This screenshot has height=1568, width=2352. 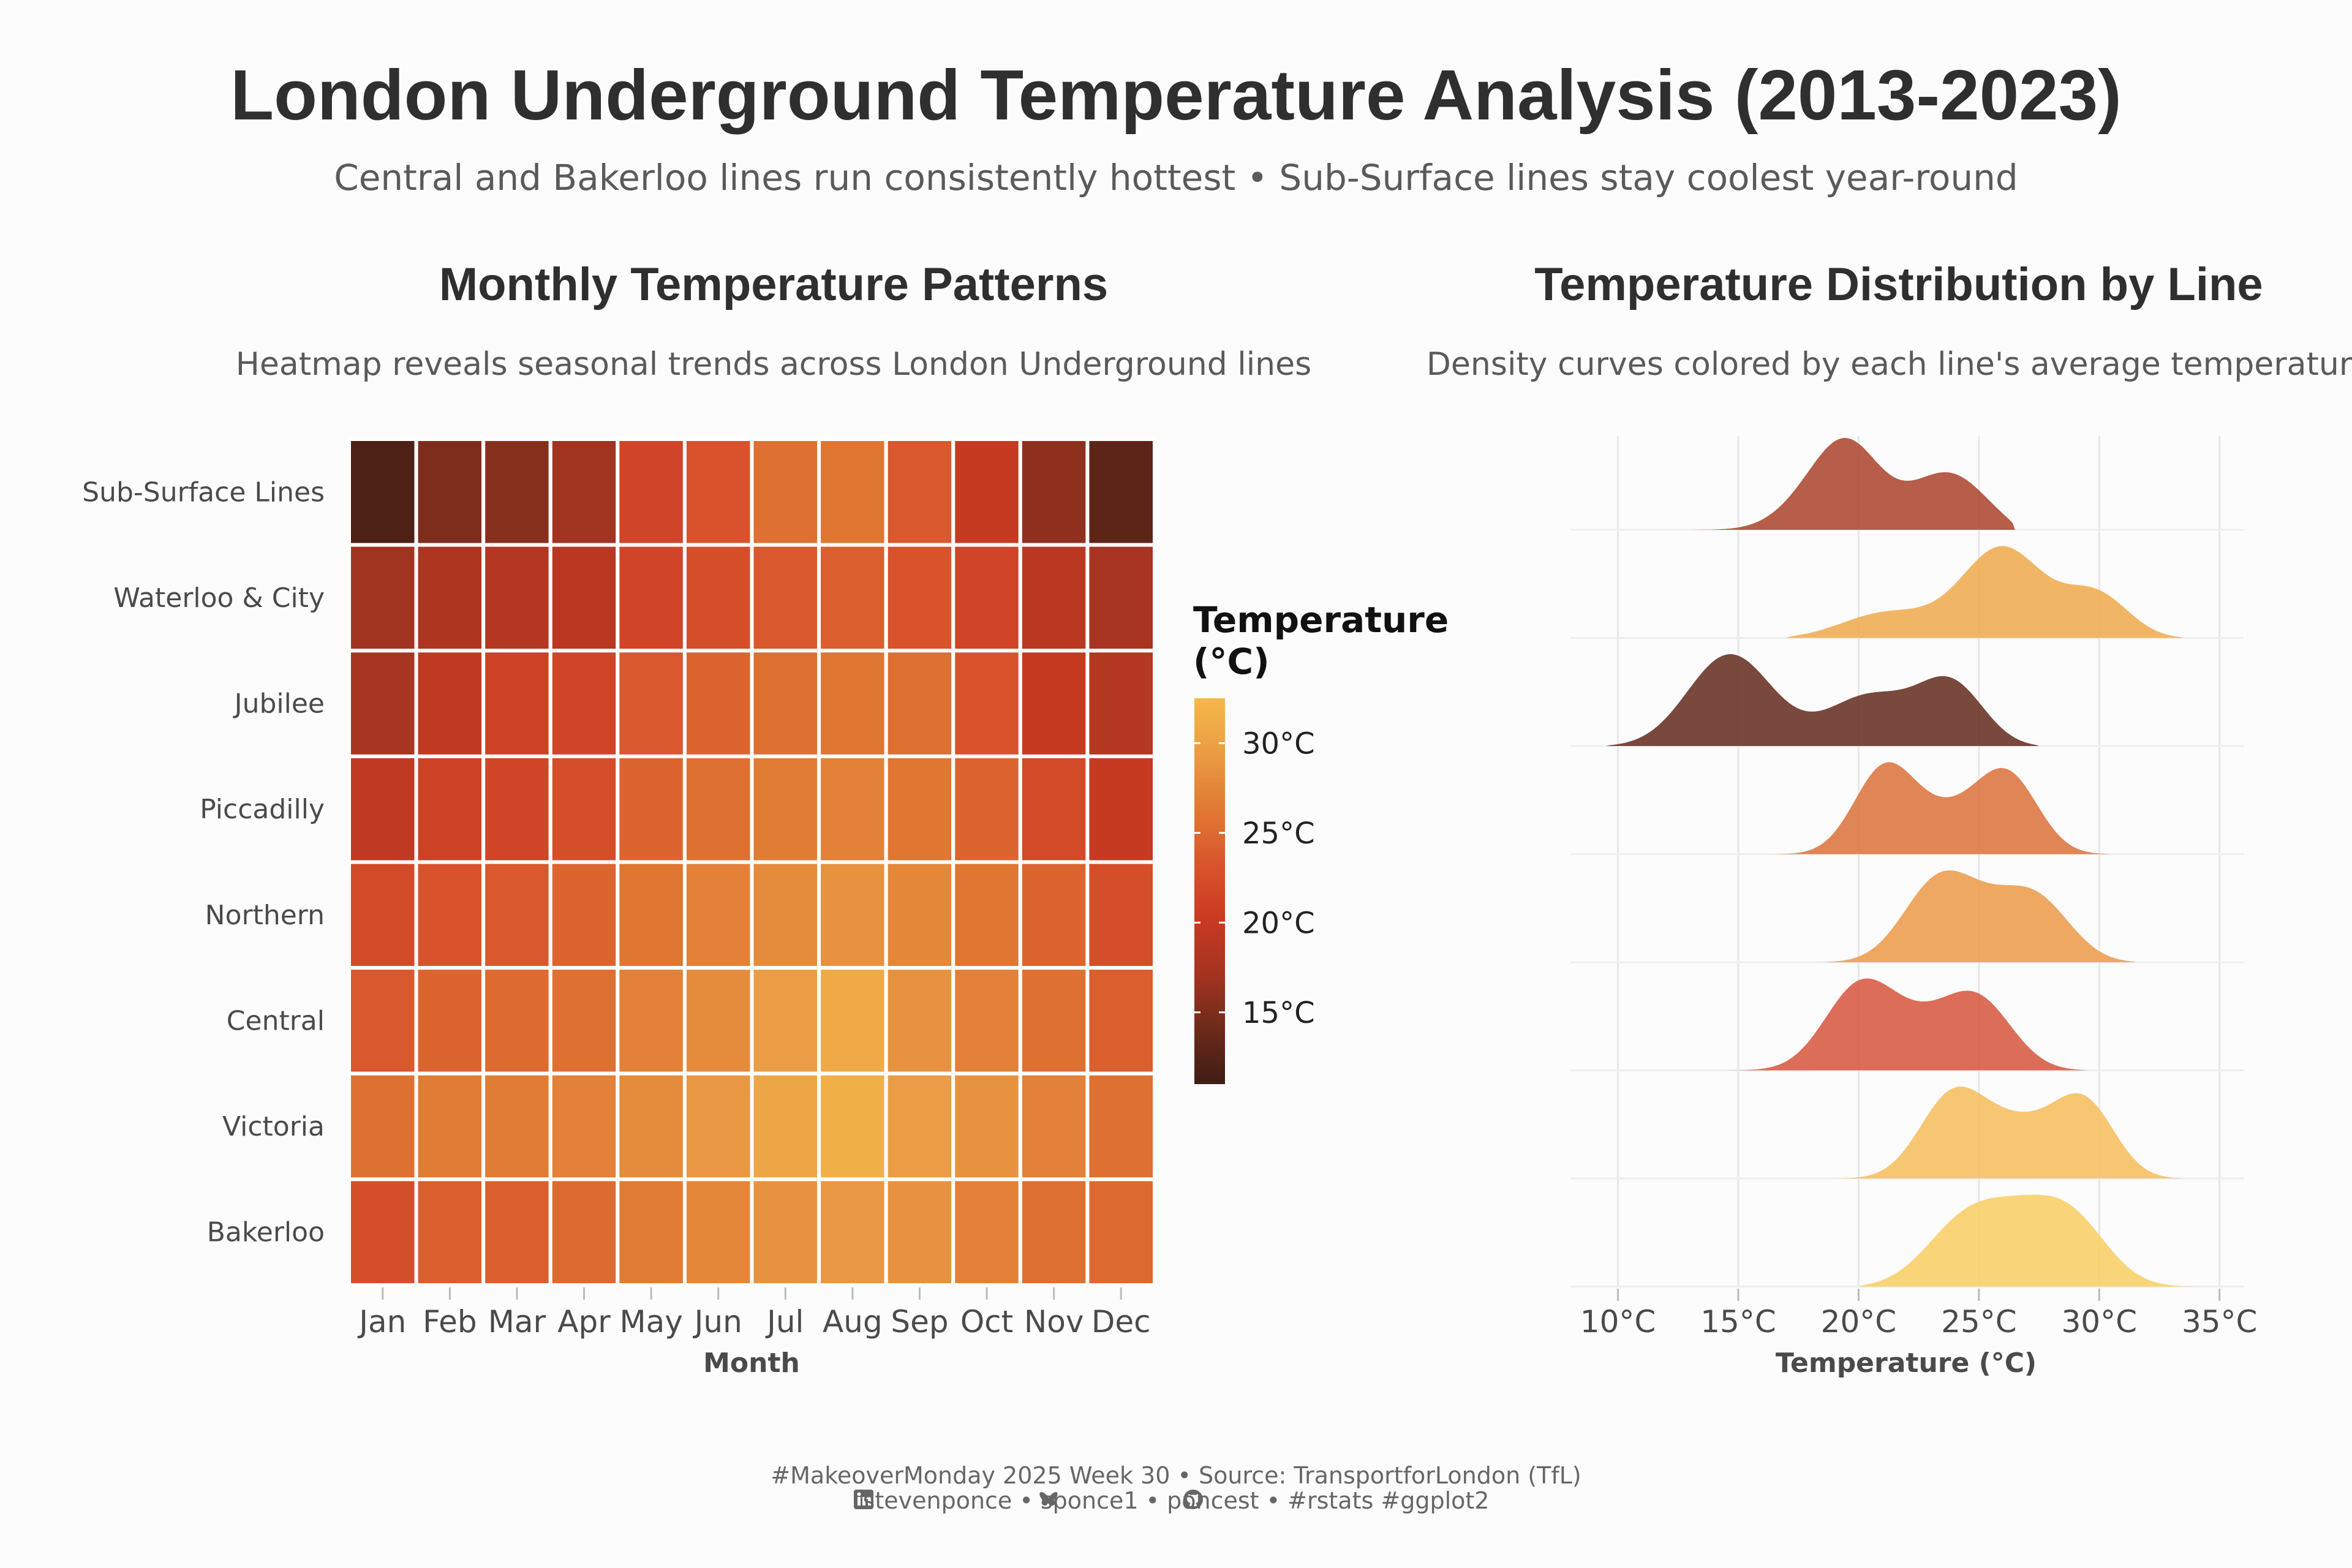 I want to click on heatmap-x-axis-title: Month, so click(x=752, y=1363).